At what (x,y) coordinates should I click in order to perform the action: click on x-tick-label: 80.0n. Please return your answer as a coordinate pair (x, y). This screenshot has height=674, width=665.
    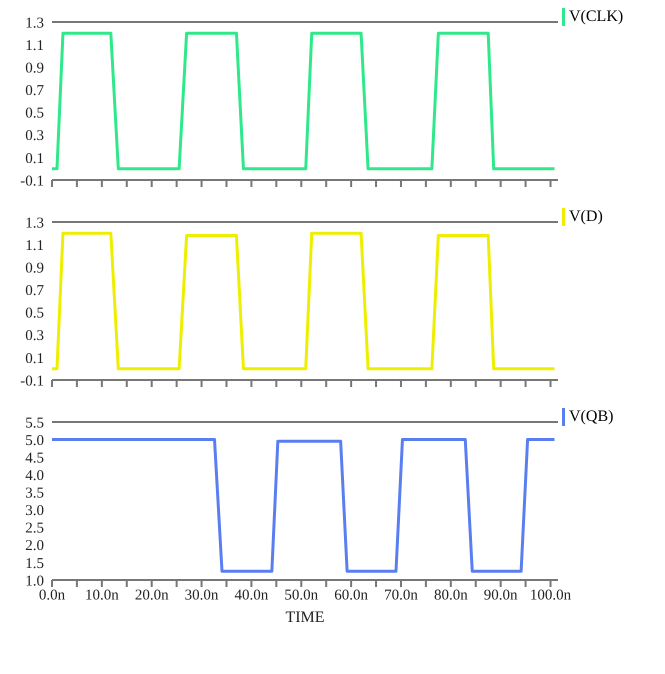
    Looking at the image, I should click on (451, 596).